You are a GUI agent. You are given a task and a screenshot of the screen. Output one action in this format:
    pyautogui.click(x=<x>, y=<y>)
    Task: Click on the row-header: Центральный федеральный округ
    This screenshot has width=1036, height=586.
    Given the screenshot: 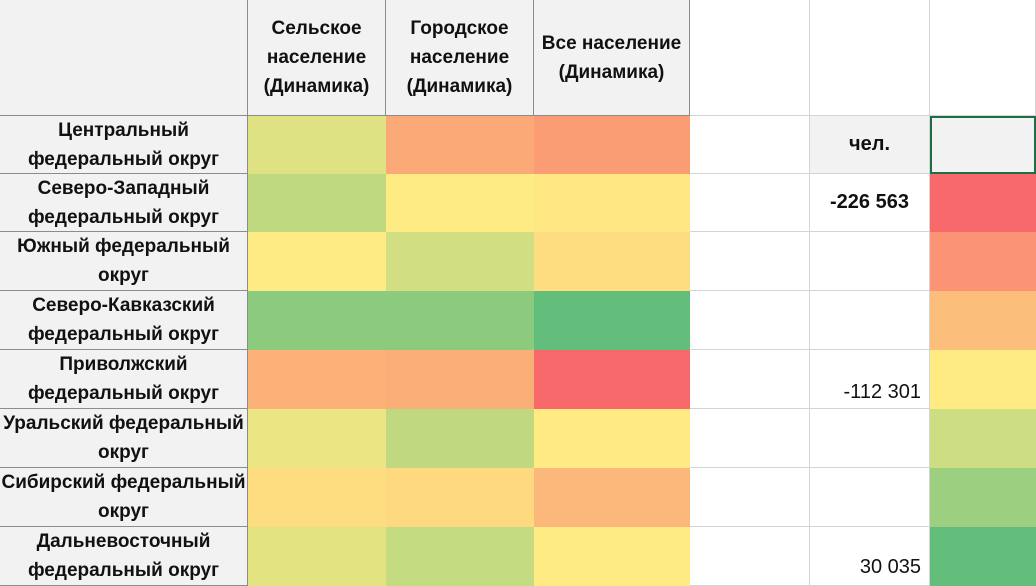 What is the action you would take?
    pyautogui.click(x=124, y=145)
    